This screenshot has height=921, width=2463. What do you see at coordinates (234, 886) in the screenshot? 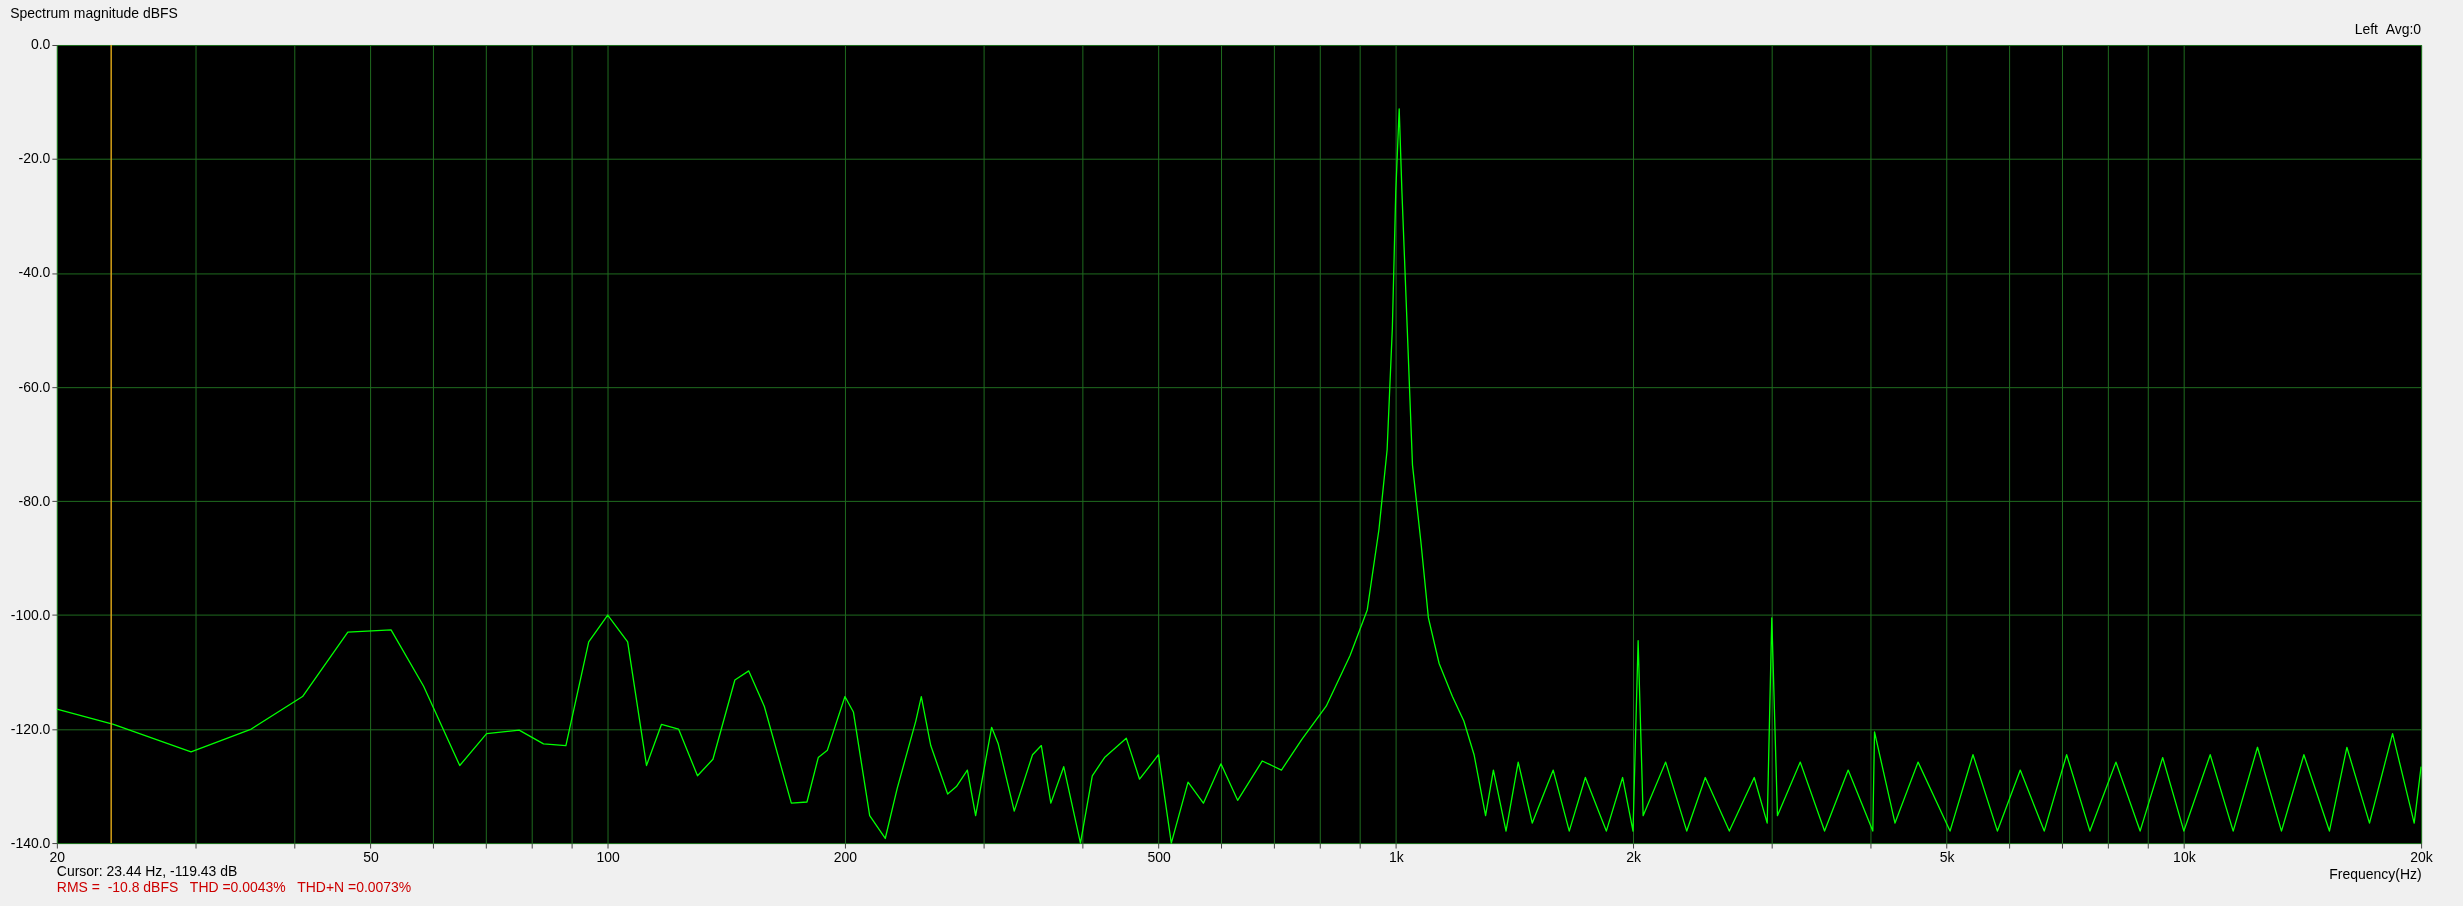
I see `text: RMS = -10.8 dBFS THD =0.0043% THD+N =0.0073%` at bounding box center [234, 886].